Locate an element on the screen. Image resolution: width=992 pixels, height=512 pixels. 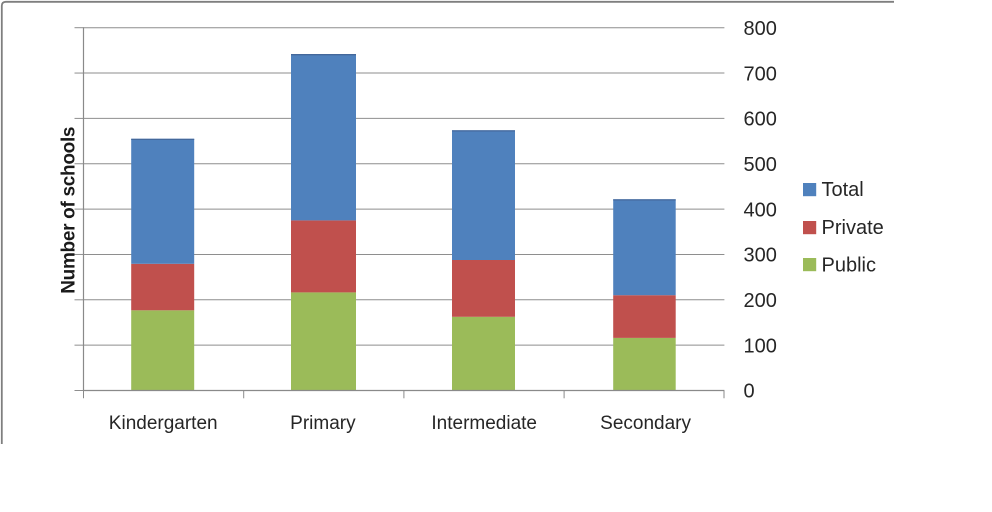
svg-text: 100 is located at coordinates (760, 346).